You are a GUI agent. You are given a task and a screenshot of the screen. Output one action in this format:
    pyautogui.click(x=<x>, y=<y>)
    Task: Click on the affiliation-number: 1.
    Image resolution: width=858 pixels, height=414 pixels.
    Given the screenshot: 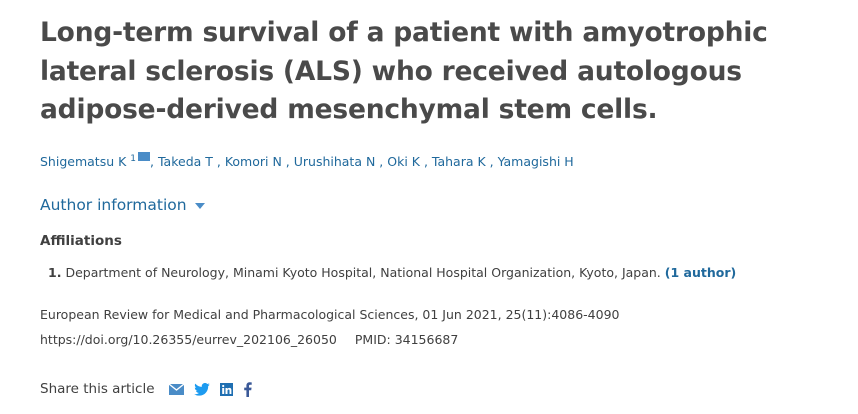 What is the action you would take?
    pyautogui.click(x=55, y=272)
    